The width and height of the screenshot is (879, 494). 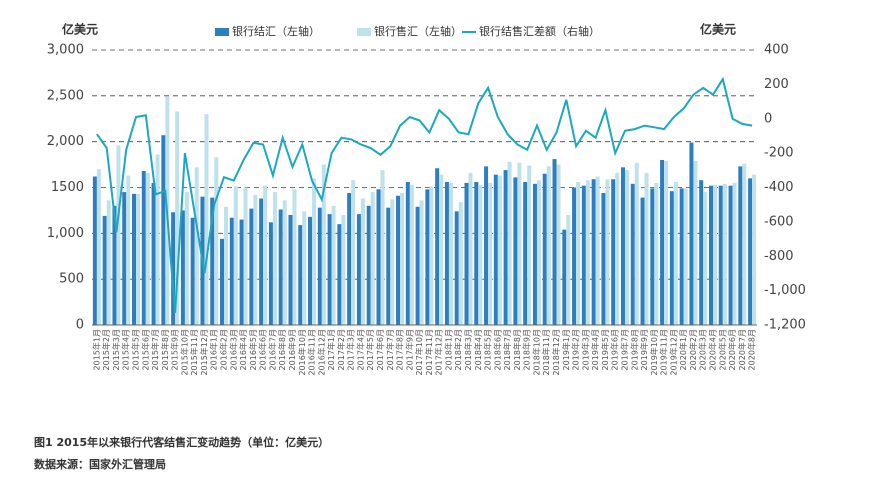 What do you see at coordinates (263, 349) in the screenshot?
I see `x-tick-label: 2016年6月` at bounding box center [263, 349].